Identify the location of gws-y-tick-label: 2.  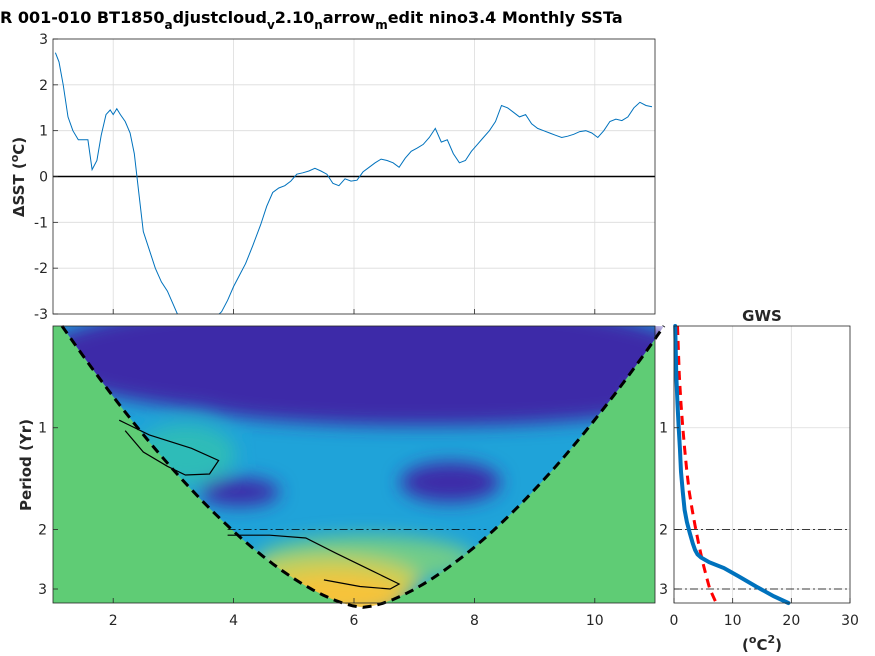
(663, 530).